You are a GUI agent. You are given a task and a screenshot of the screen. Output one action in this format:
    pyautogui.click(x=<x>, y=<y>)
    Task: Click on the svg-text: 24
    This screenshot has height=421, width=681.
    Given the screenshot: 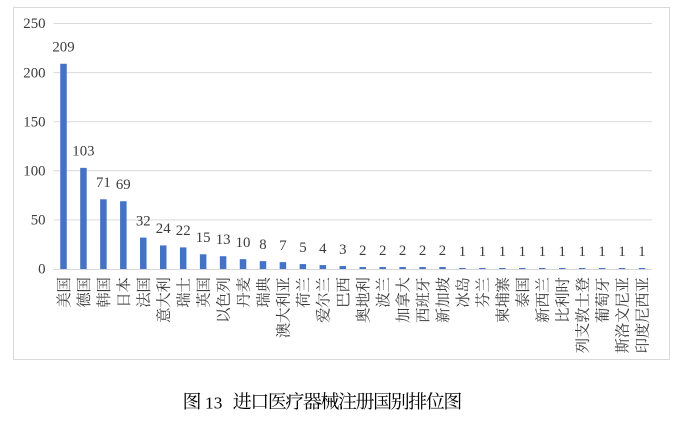 What is the action you would take?
    pyautogui.click(x=163, y=229)
    